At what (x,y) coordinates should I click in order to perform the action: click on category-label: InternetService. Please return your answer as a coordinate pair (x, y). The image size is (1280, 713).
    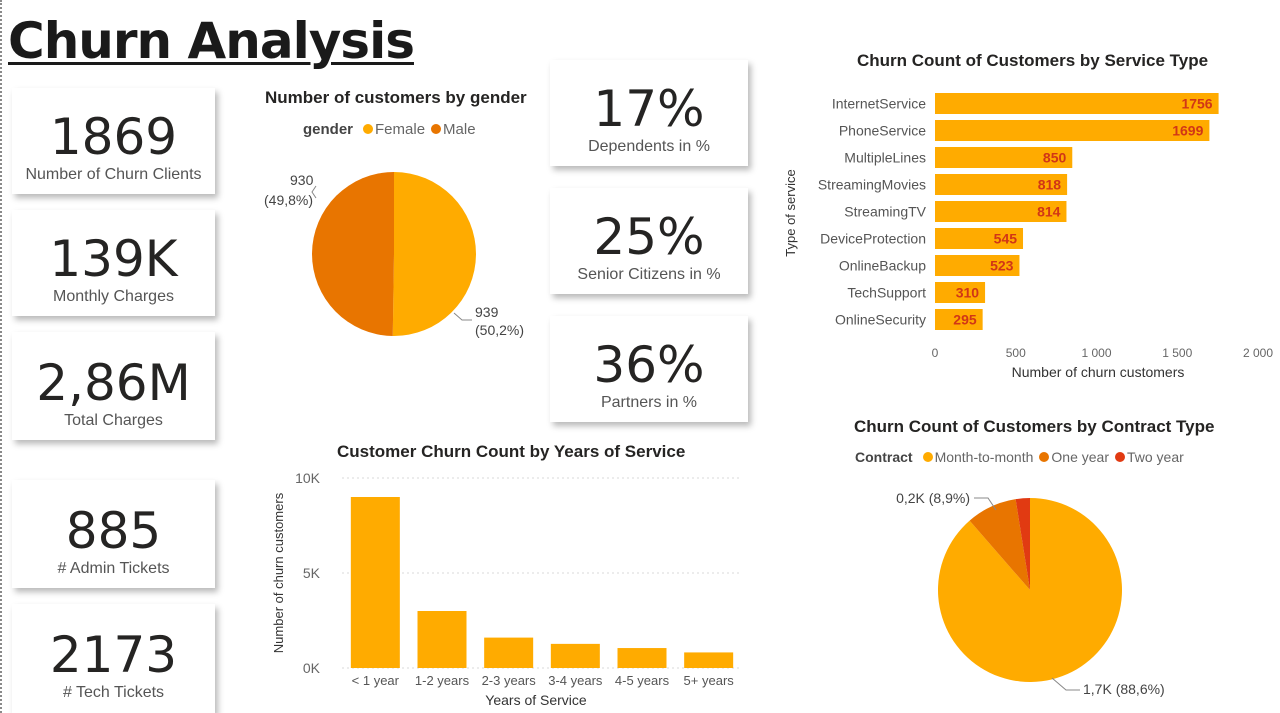
    Looking at the image, I should click on (879, 104).